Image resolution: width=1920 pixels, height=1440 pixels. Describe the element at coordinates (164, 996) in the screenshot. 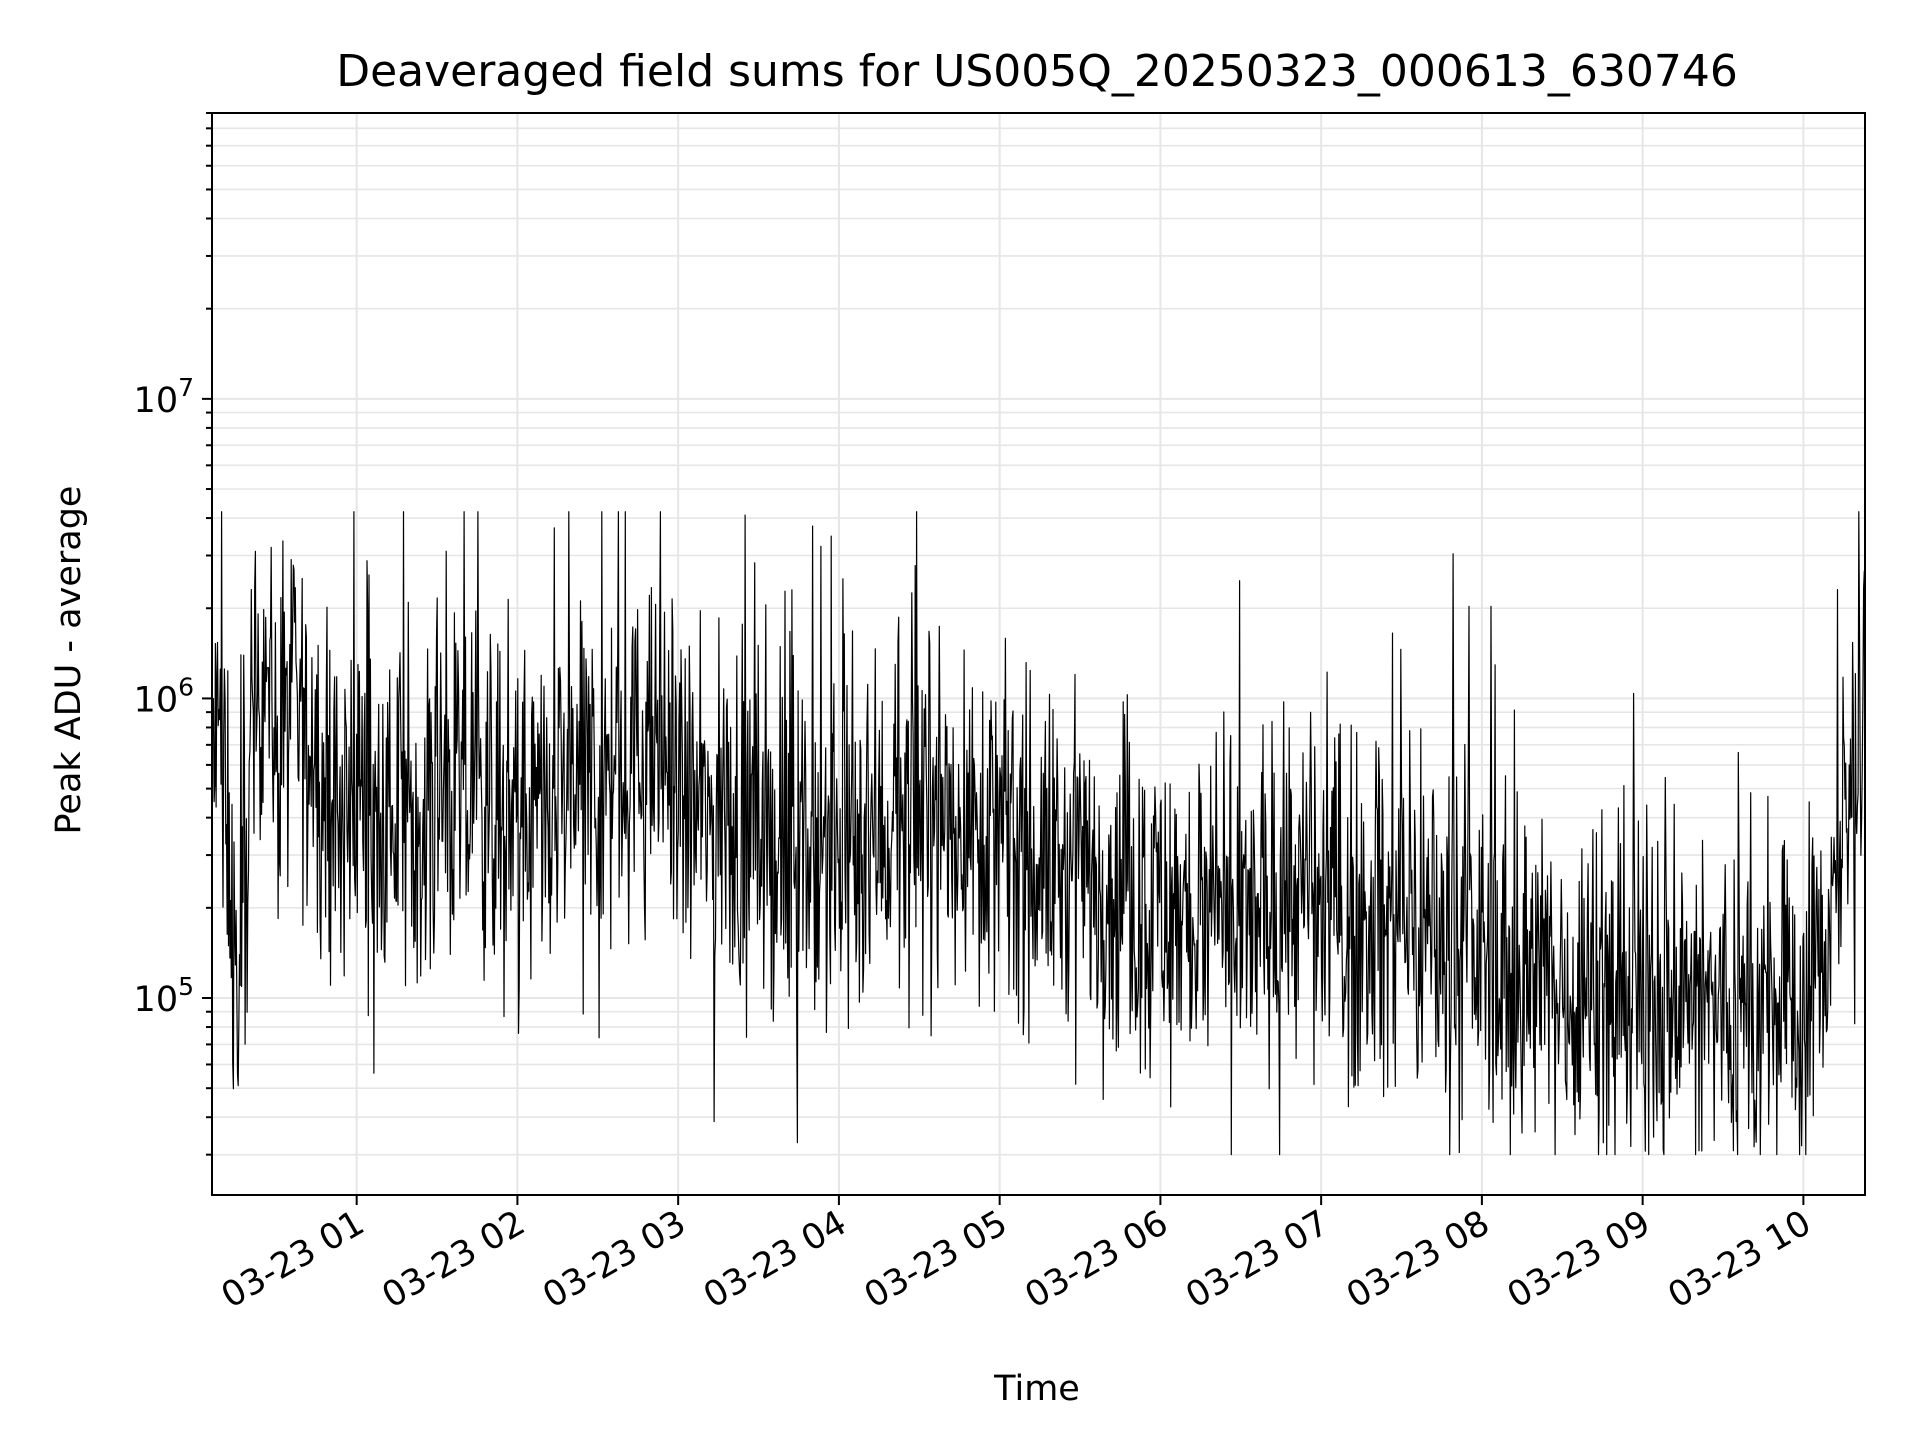

I see `y-tick-label: 10⁵` at that location.